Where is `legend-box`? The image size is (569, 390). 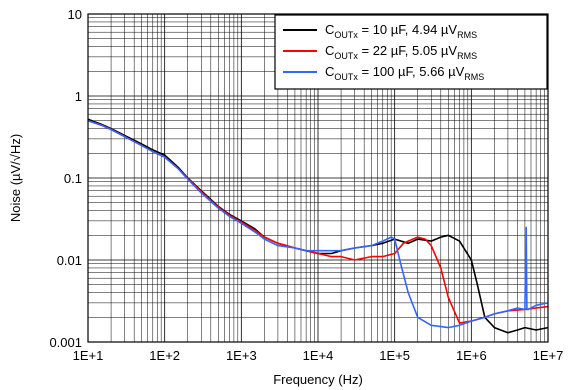
legend-box is located at coordinates (411, 52).